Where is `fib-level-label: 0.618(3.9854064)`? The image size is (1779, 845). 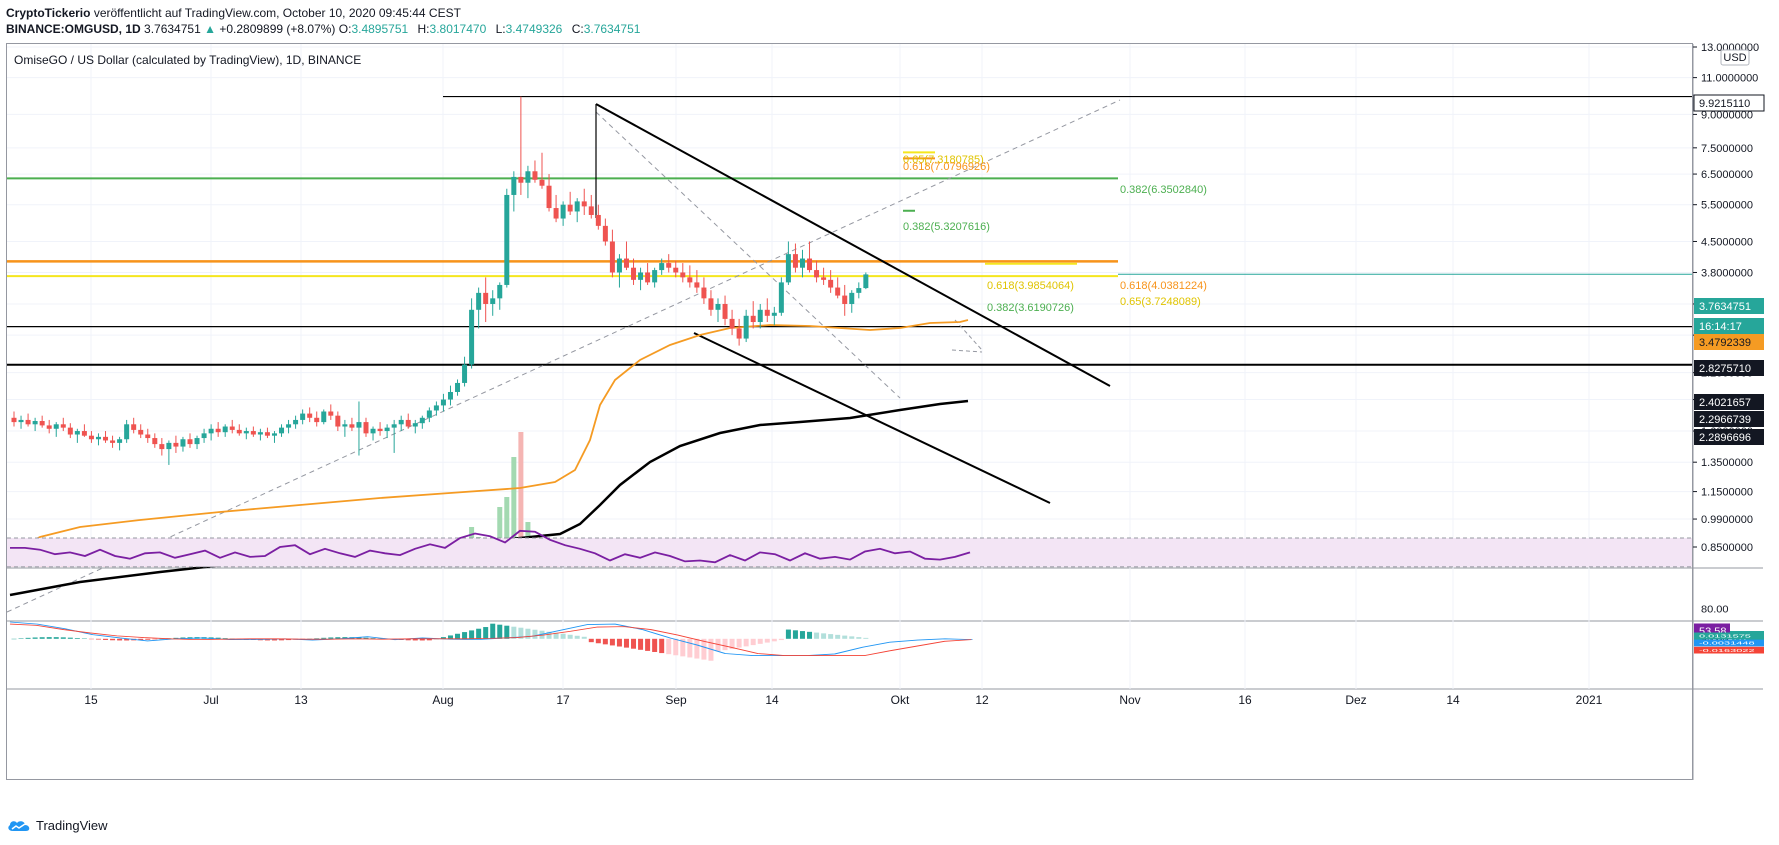 fib-level-label: 0.618(3.9854064) is located at coordinates (1030, 286).